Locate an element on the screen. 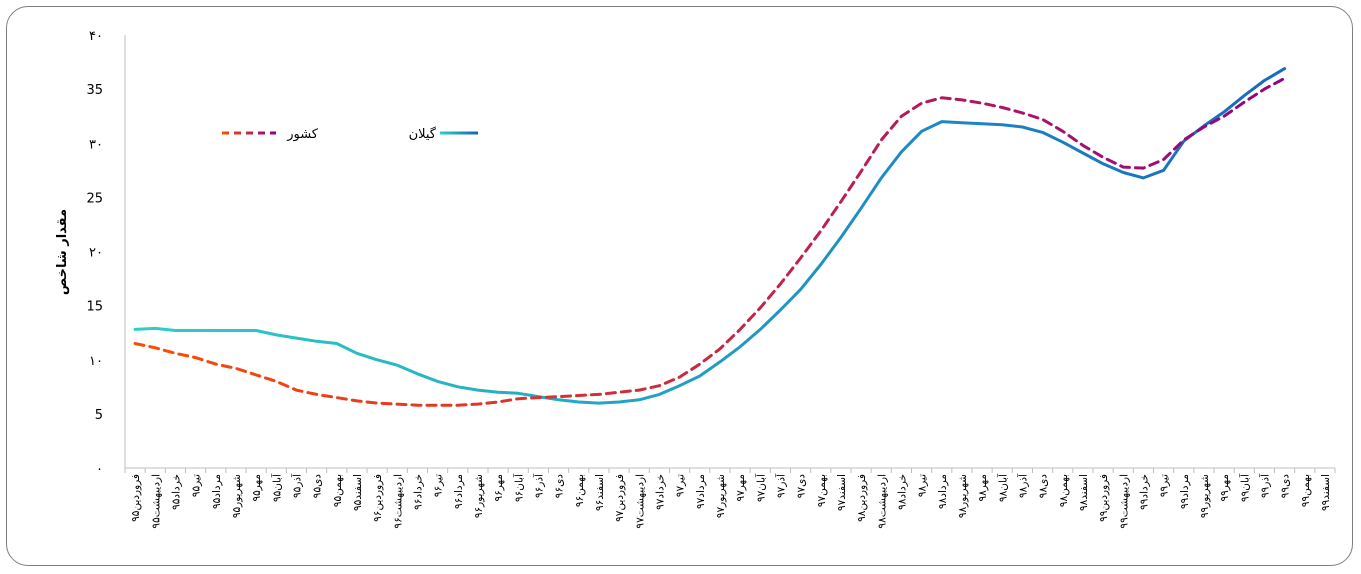 This screenshot has width=1361, height=574. x-tick-label: مرداد۹۷ is located at coordinates (701, 491).